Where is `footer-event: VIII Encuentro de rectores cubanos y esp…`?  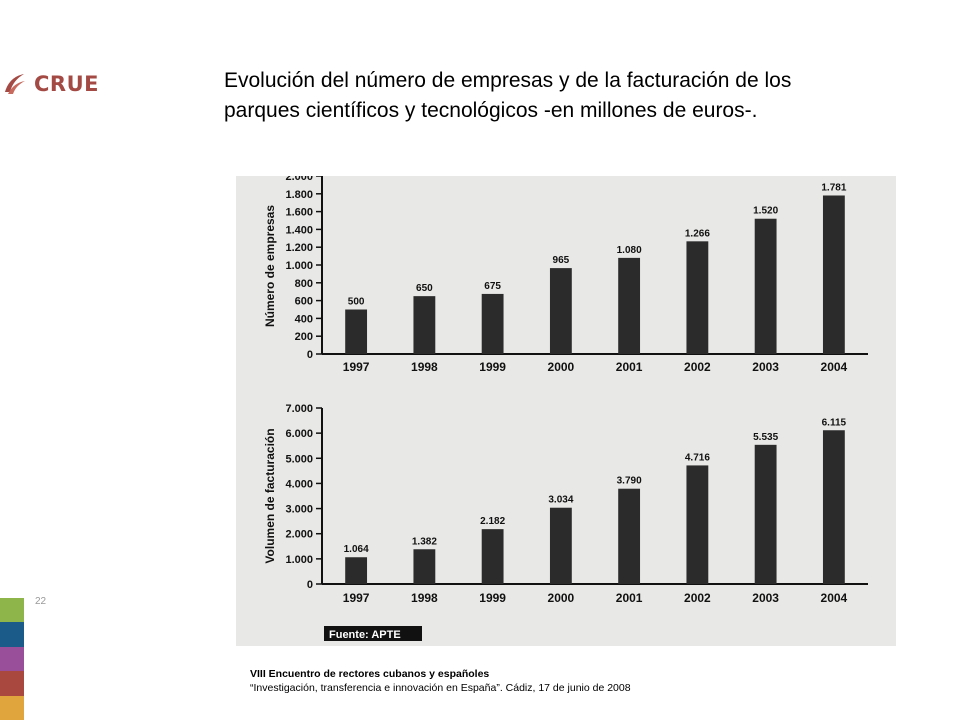 footer-event: VIII Encuentro de rectores cubanos y esp… is located at coordinates (370, 674).